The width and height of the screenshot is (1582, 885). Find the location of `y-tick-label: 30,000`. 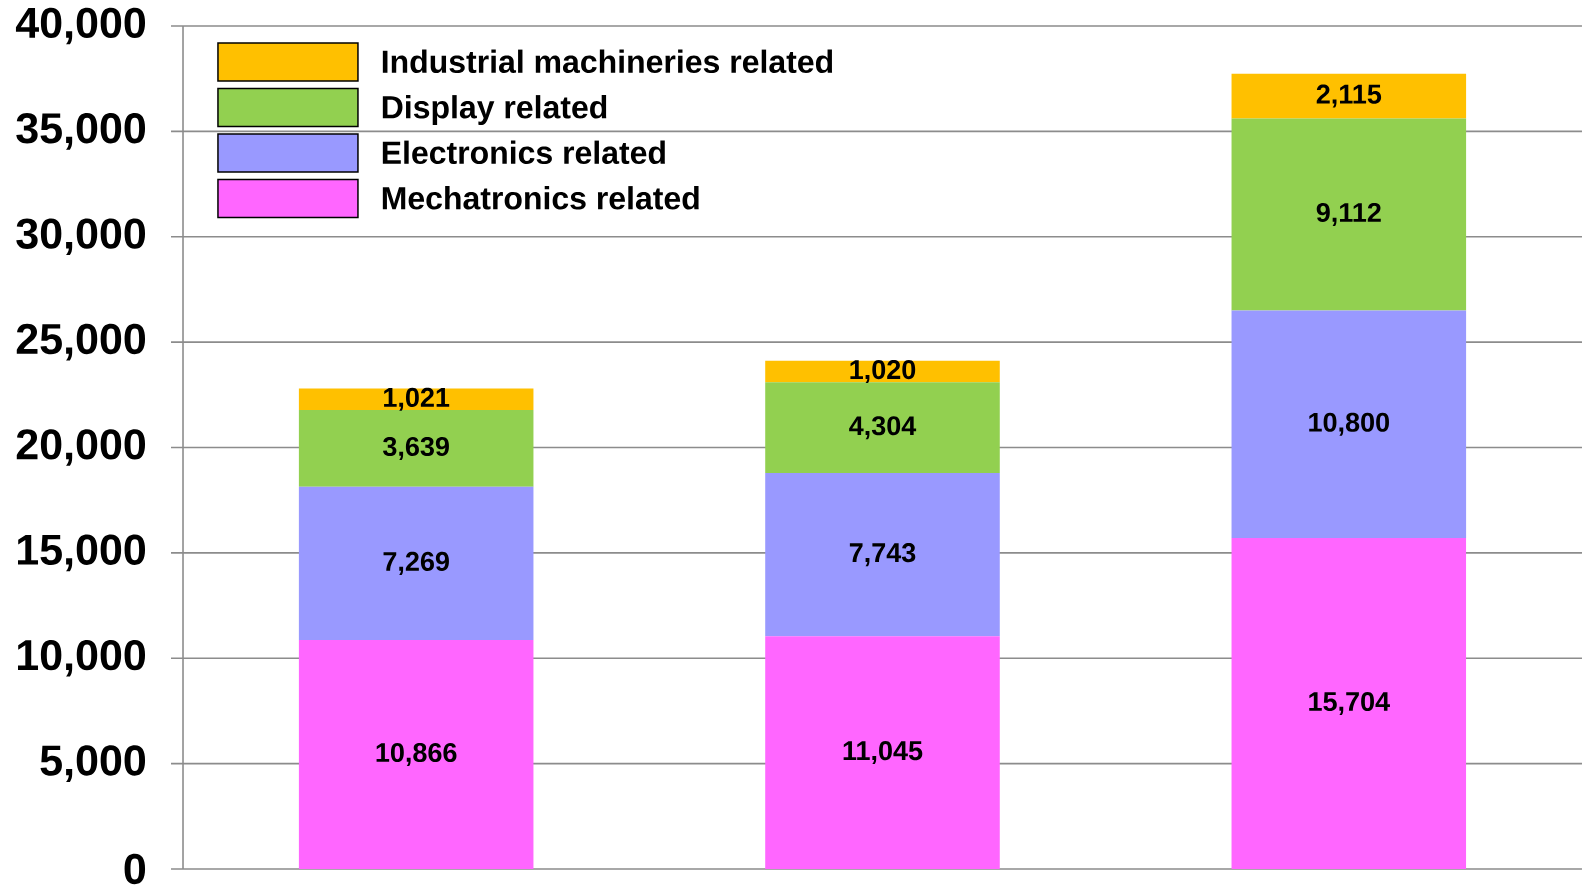

y-tick-label: 30,000 is located at coordinates (81, 237).